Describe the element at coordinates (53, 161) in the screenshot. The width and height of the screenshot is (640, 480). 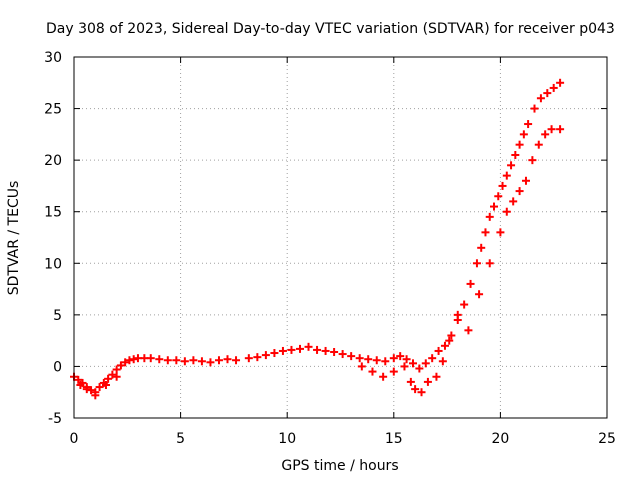
I see `y-tick-label: 20` at that location.